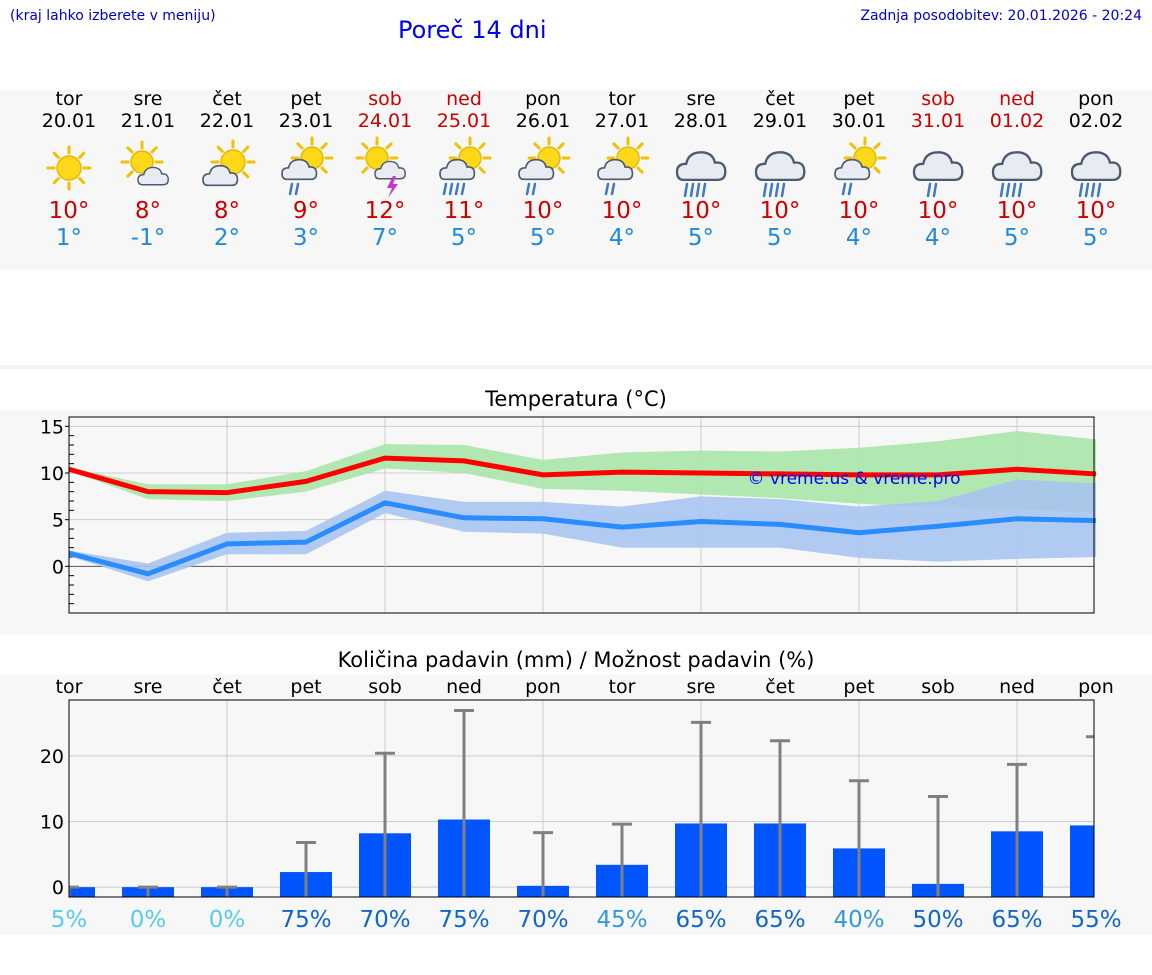 This screenshot has width=1152, height=975. Describe the element at coordinates (306, 238) in the screenshot. I see `min-temperature: 3°` at that location.